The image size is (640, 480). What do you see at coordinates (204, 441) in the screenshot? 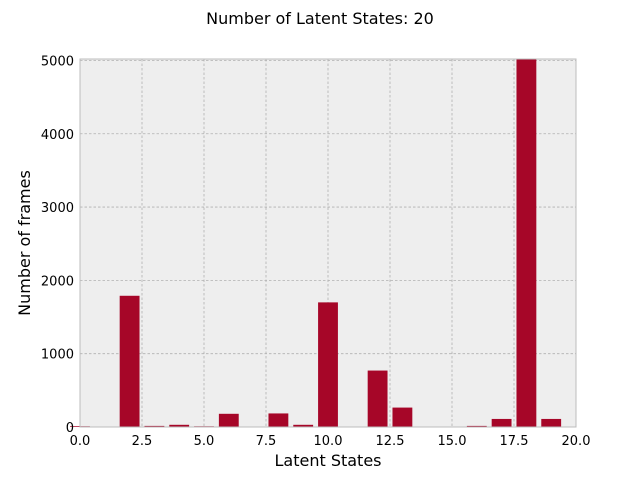
I see `x-tick-label: 5.0` at bounding box center [204, 441].